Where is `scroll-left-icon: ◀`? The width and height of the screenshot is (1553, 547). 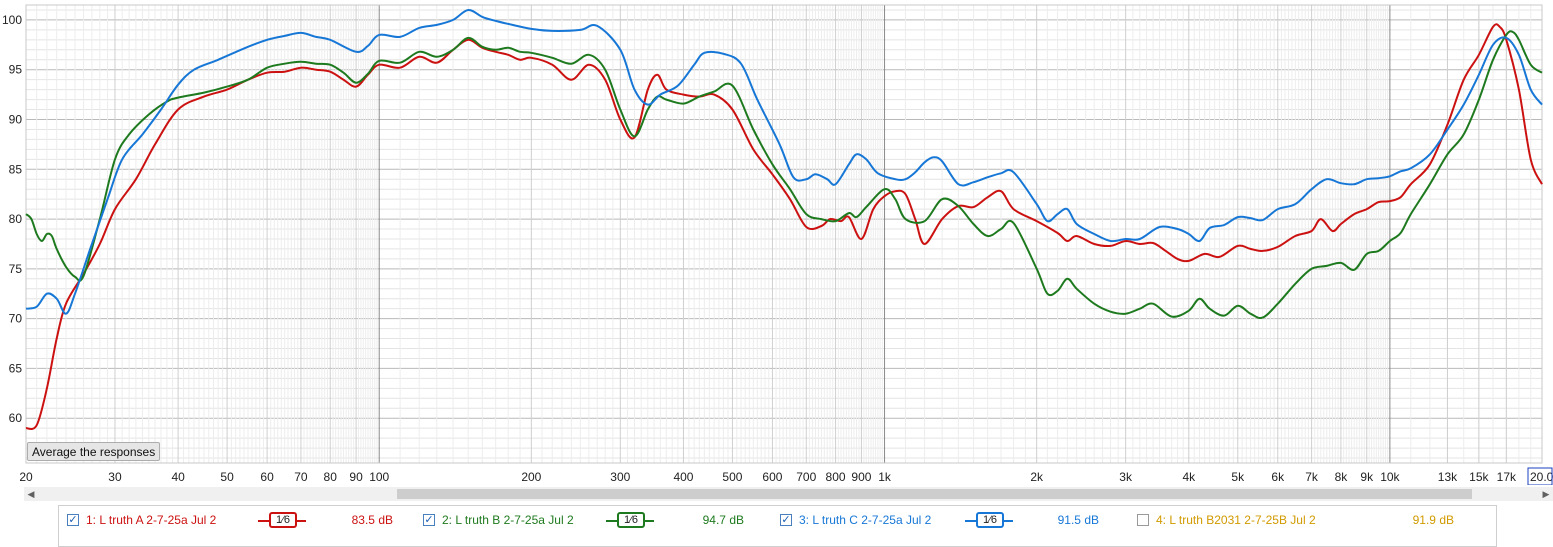 scroll-left-icon: ◀ is located at coordinates (31, 494).